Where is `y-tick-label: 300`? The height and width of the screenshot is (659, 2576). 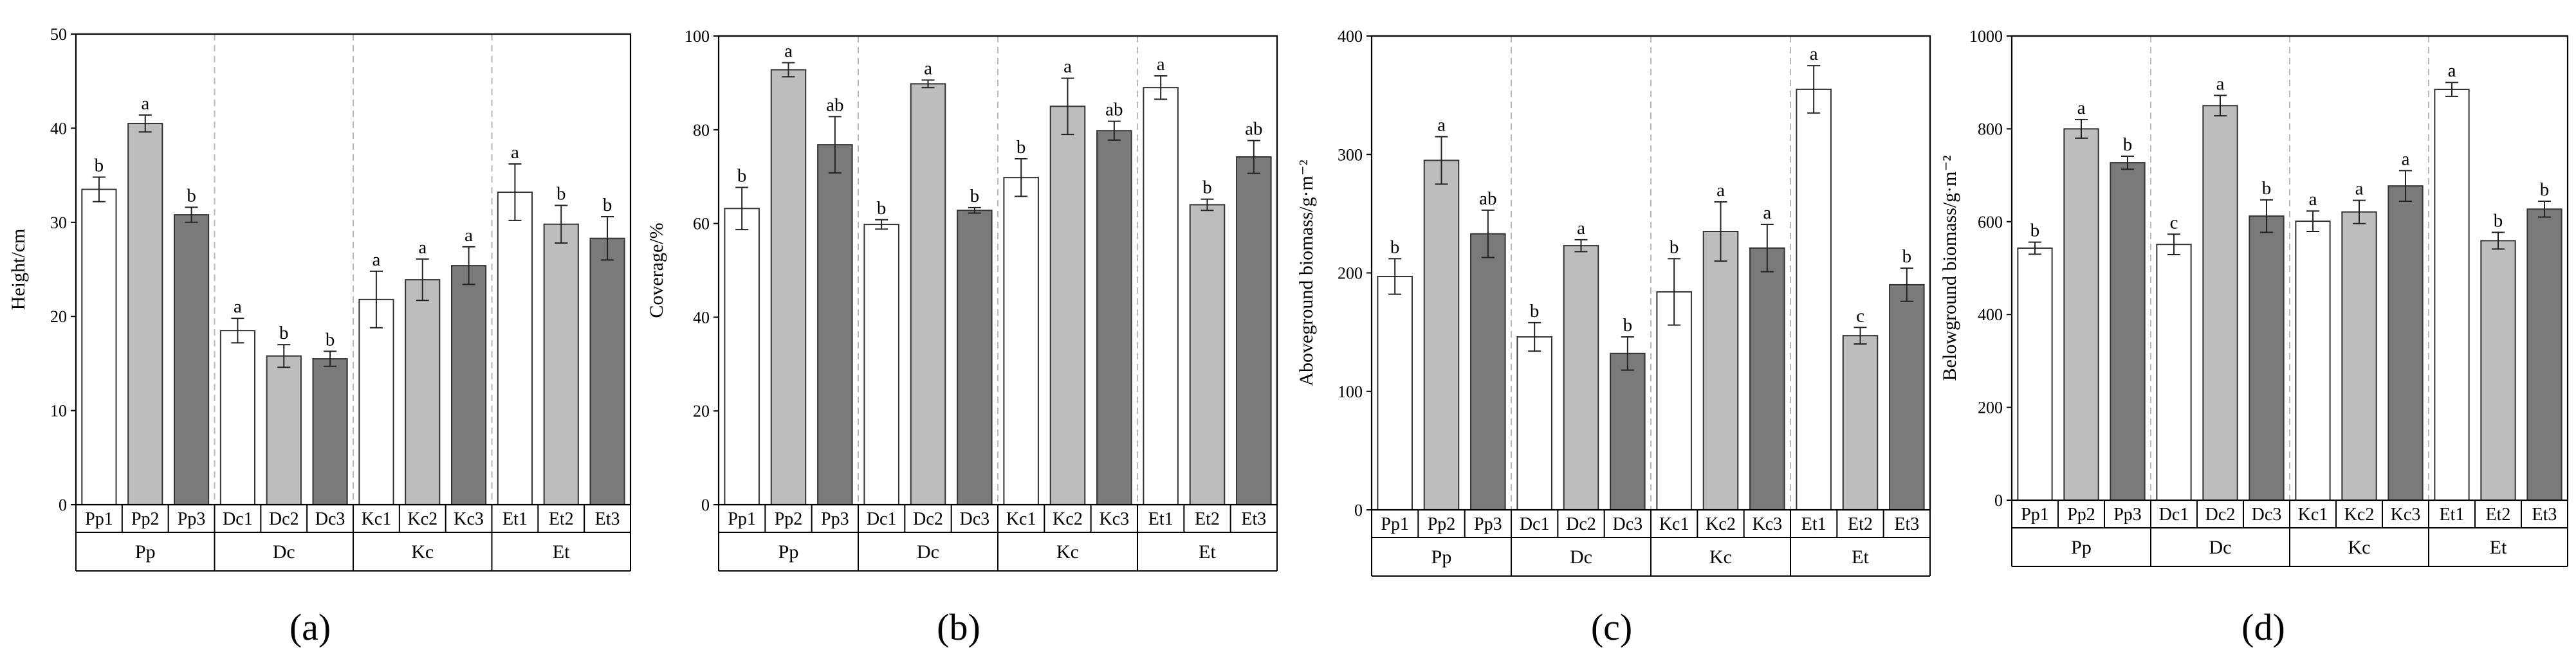 y-tick-label: 300 is located at coordinates (1350, 154).